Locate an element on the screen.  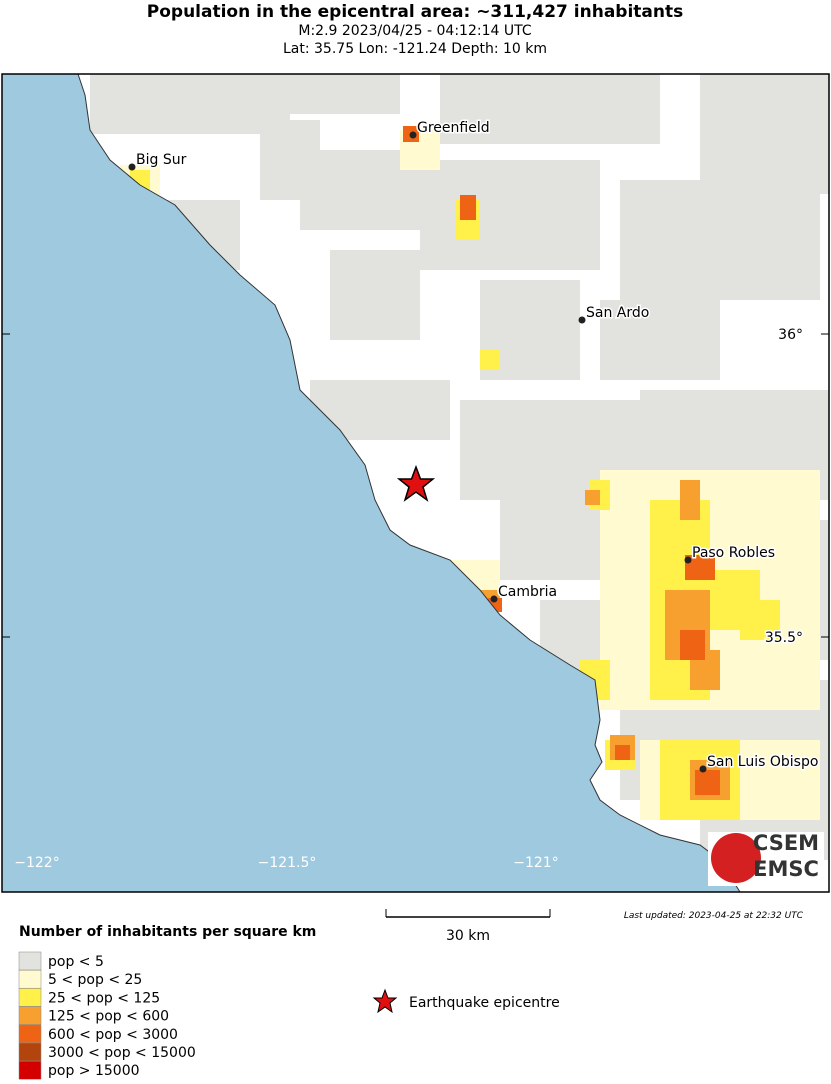
legend-title: Number of inhabitants per square km is located at coordinates (167, 932).